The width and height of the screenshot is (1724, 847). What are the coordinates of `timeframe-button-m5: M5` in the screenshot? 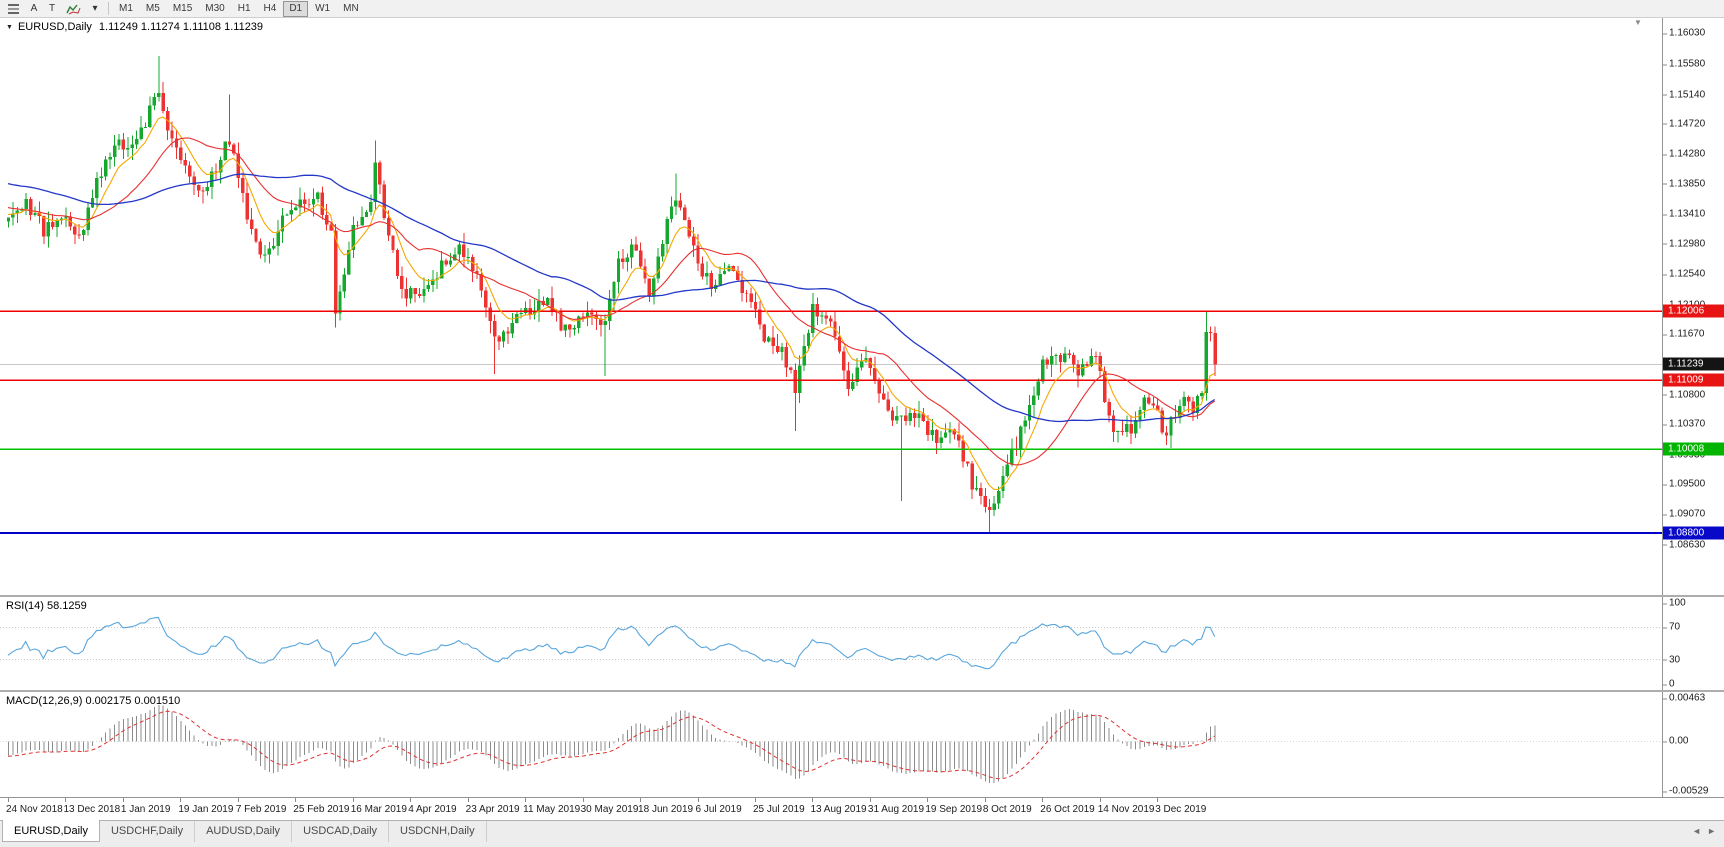 It's located at (152, 8).